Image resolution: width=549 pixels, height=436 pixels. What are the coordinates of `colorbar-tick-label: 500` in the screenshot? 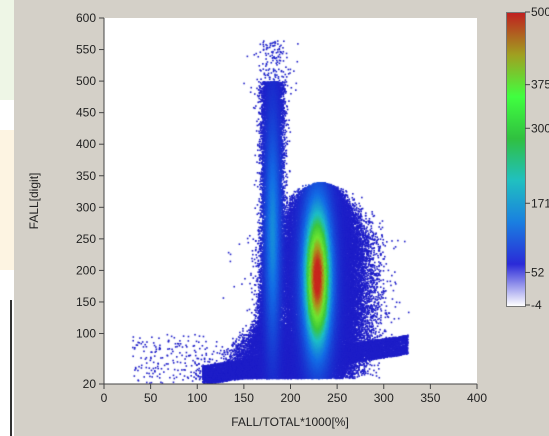 It's located at (540, 12).